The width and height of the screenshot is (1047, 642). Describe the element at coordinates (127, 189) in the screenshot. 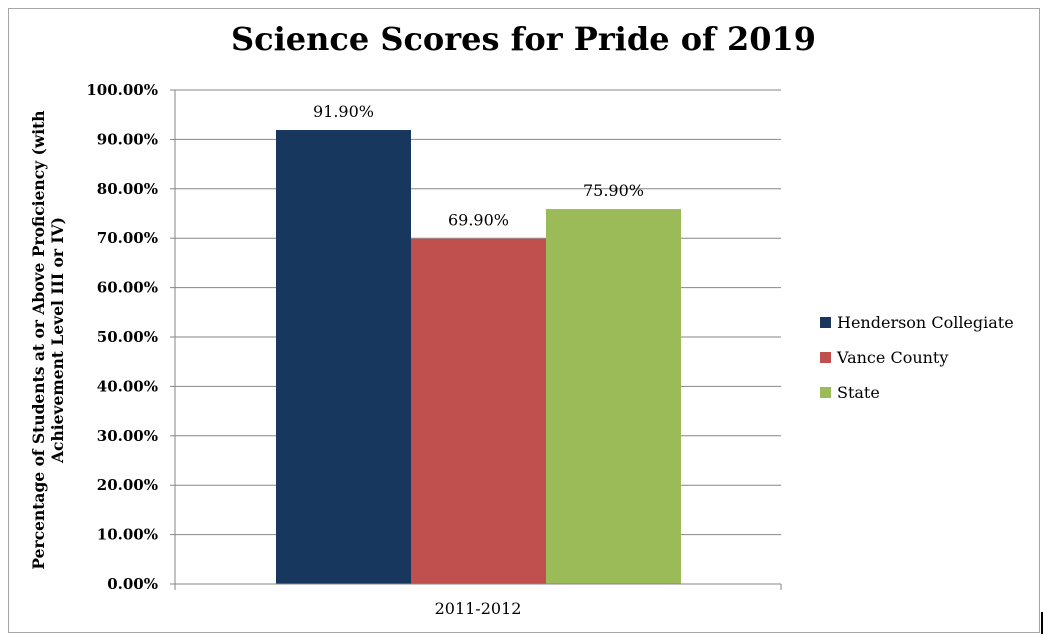

I see `y-tick-label: 80.00%` at that location.